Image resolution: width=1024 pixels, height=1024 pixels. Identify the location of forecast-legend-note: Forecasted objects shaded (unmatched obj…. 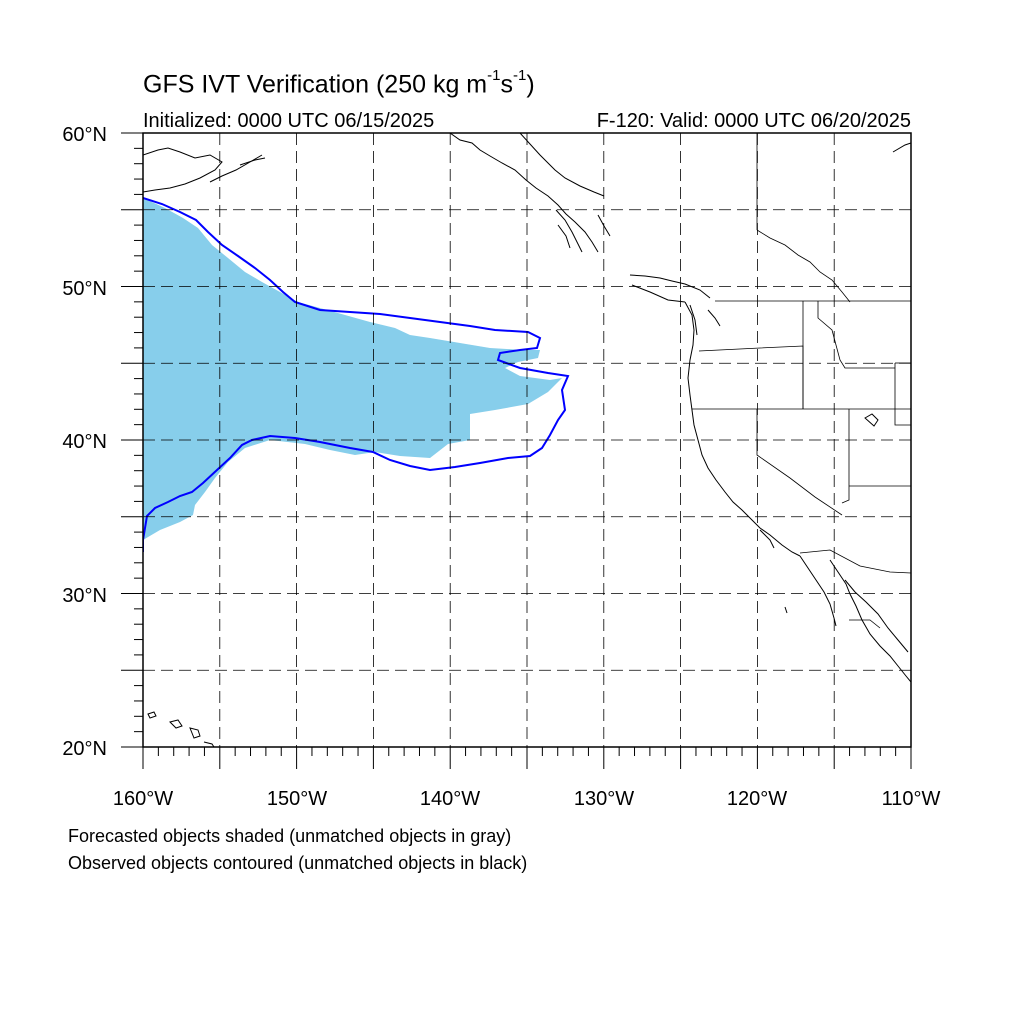
(290, 836).